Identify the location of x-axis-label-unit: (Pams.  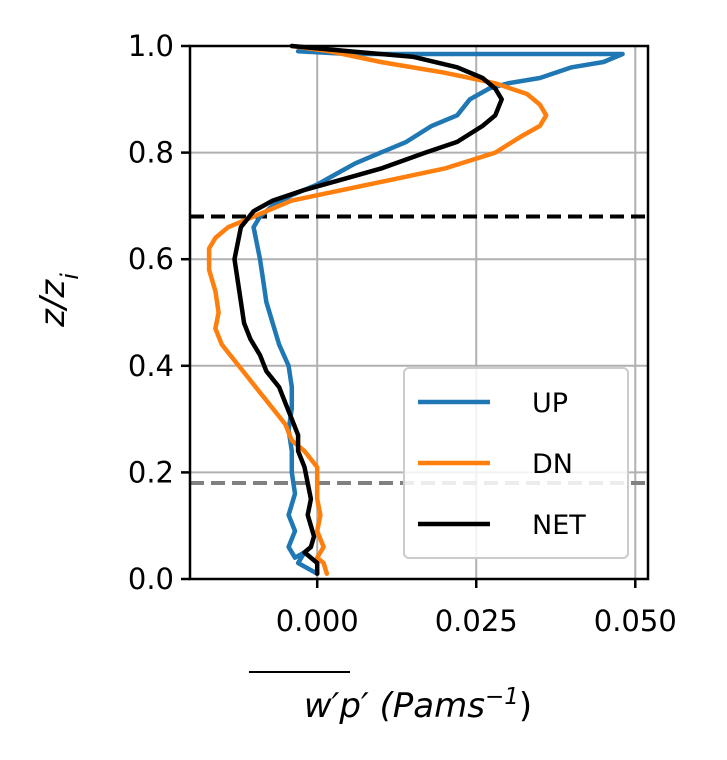
(427, 706).